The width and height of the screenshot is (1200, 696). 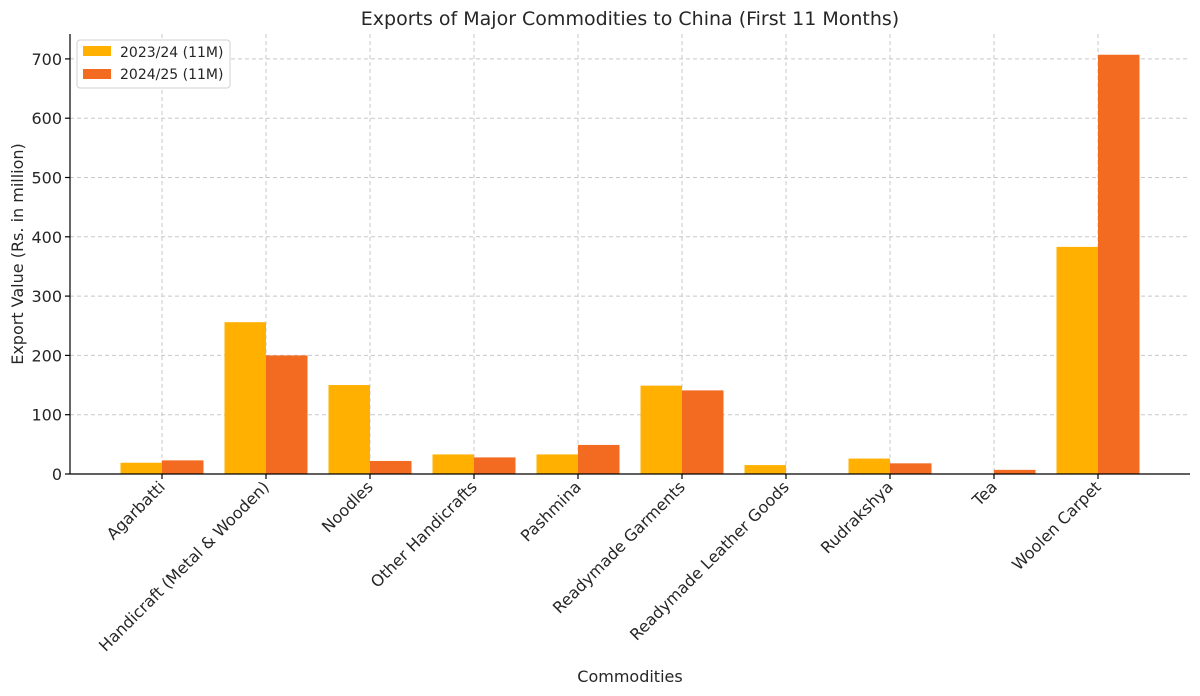 What do you see at coordinates (1056, 525) in the screenshot?
I see `x-tick-label: Woolen Carpet` at bounding box center [1056, 525].